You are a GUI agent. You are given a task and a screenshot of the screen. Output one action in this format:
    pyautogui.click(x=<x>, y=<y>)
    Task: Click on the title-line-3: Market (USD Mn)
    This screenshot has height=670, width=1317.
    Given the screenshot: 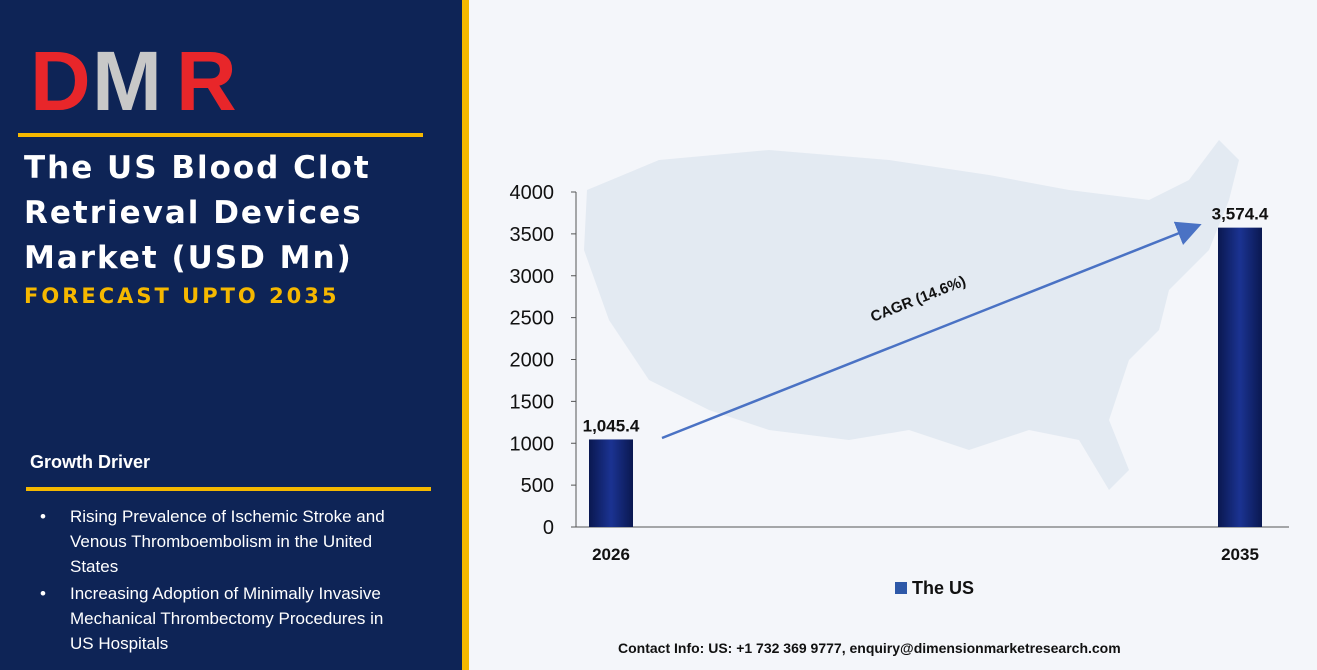 What is the action you would take?
    pyautogui.click(x=188, y=258)
    